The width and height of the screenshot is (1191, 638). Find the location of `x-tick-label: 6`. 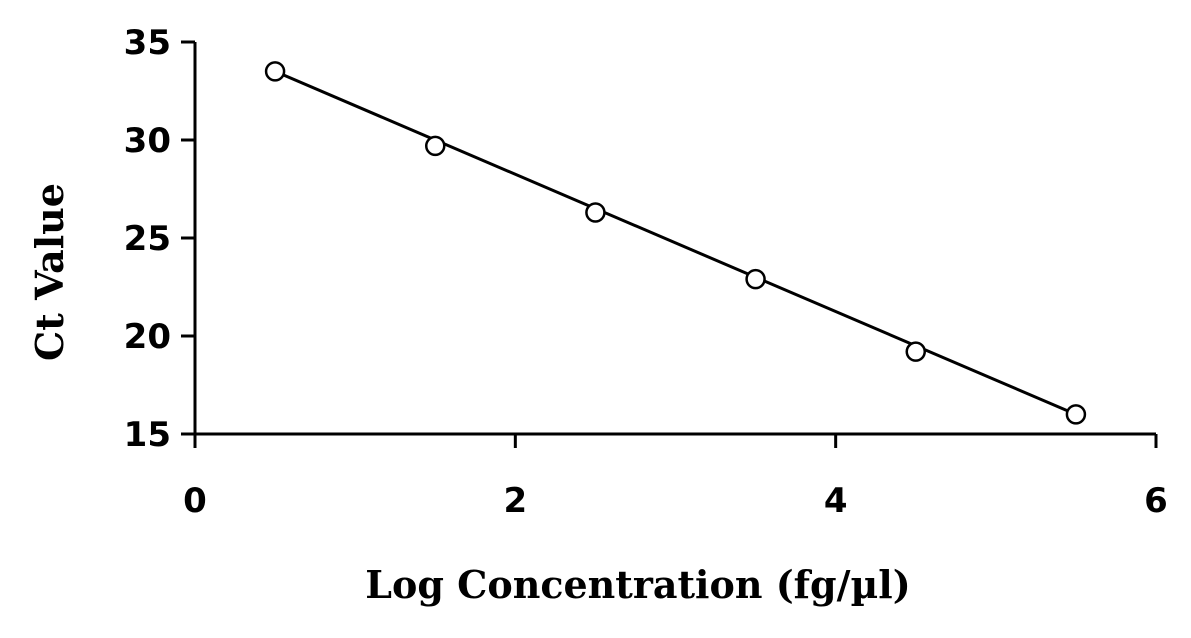

x-tick-label: 6 is located at coordinates (1156, 501).